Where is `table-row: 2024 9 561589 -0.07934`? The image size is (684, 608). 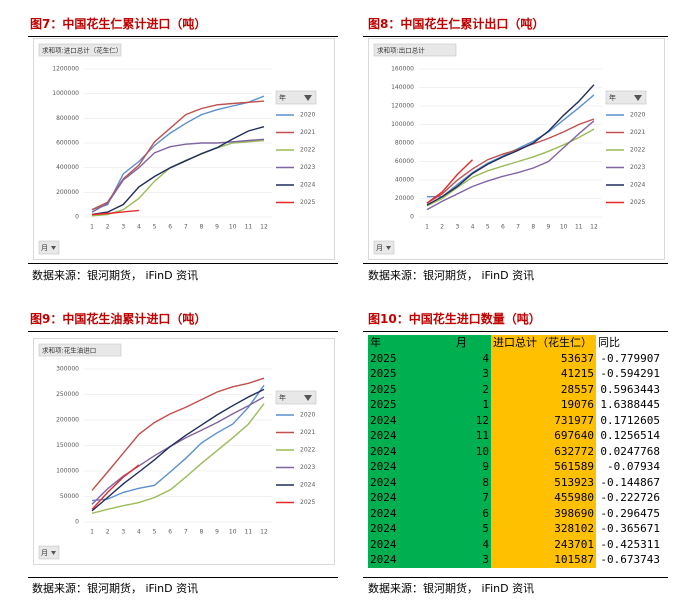 table-row: 2024 9 561589 -0.07934 is located at coordinates (515, 467).